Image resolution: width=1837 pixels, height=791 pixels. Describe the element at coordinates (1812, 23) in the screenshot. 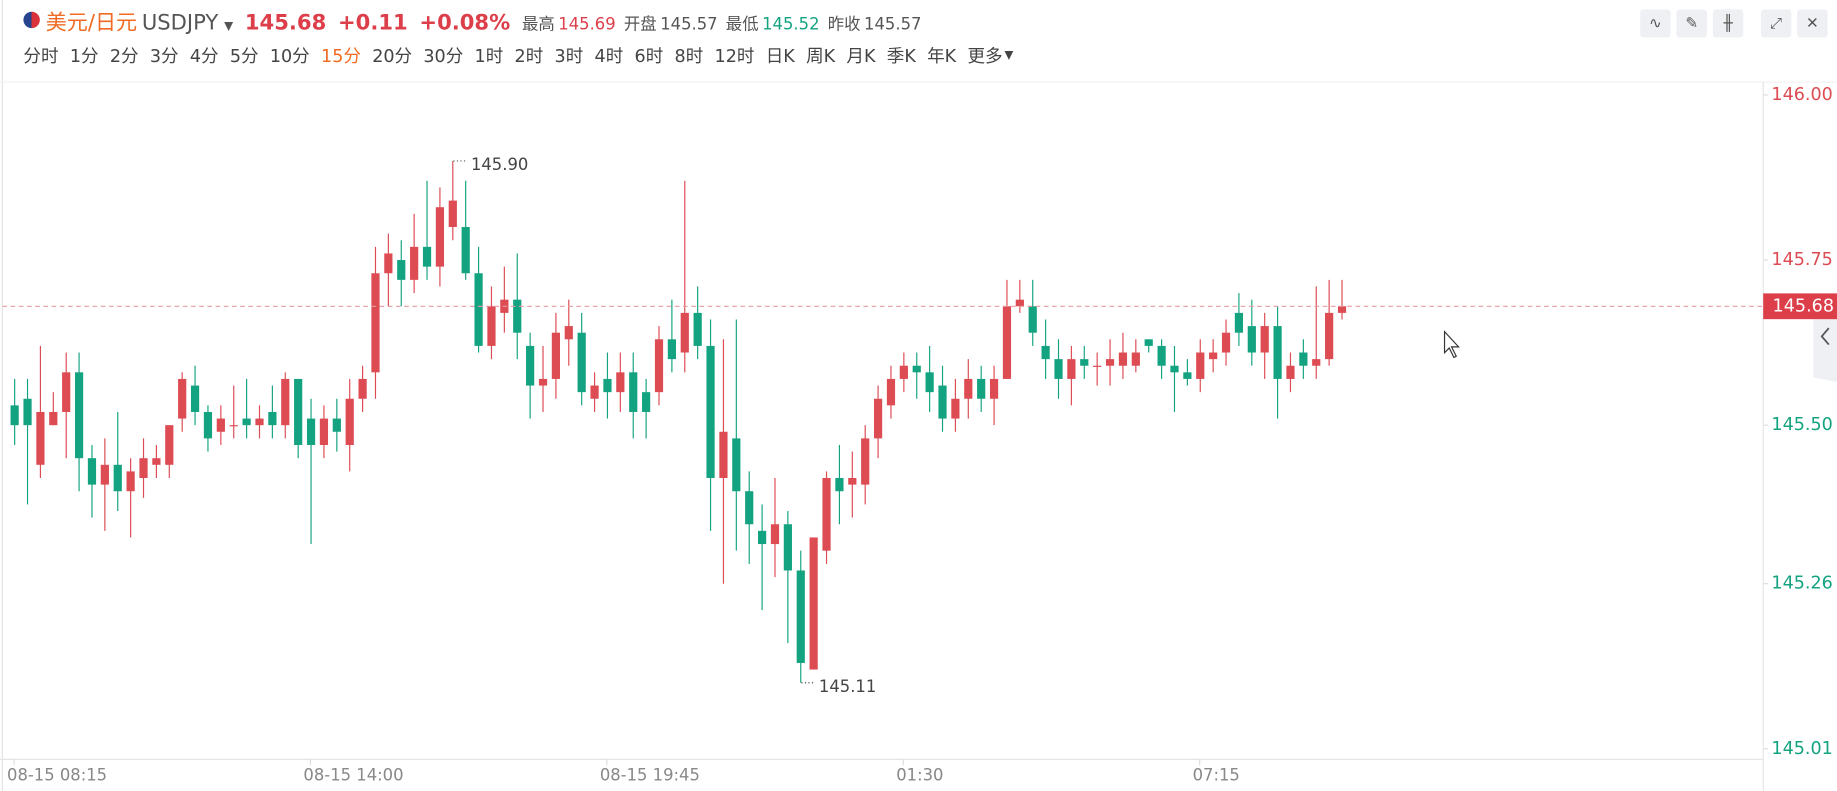

I see `close-button: ✕` at that location.